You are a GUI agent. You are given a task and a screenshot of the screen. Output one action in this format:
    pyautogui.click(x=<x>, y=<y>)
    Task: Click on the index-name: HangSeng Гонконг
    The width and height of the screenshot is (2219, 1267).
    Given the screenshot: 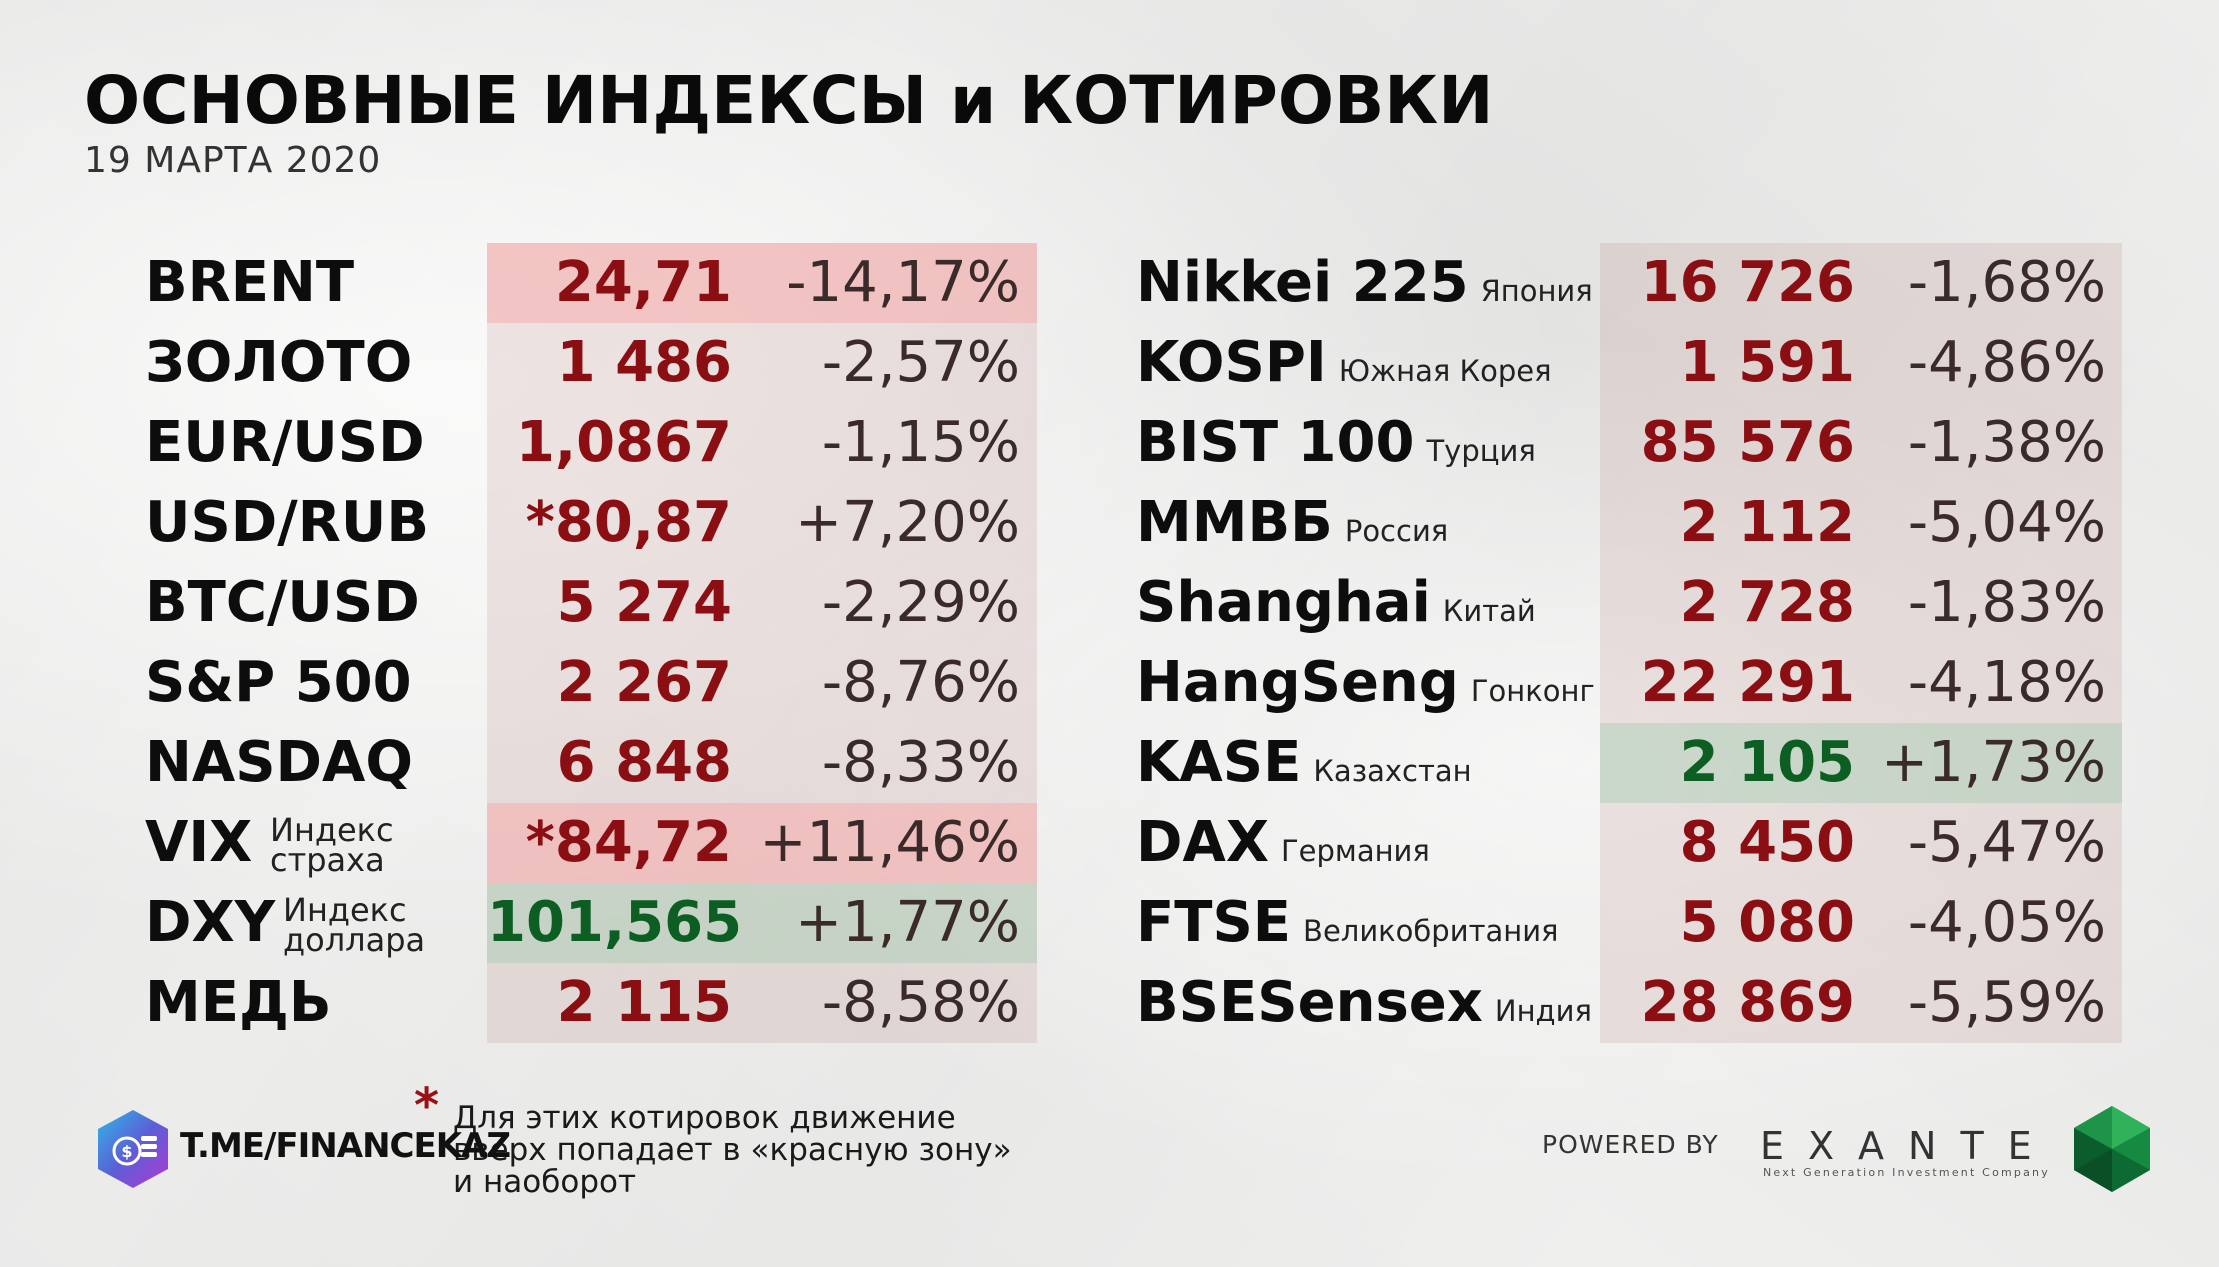 What is the action you would take?
    pyautogui.click(x=1365, y=687)
    